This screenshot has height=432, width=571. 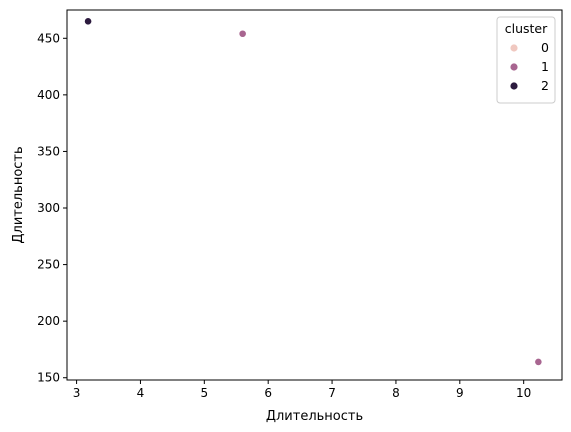 I want to click on x-tick-label: 4, so click(x=141, y=393).